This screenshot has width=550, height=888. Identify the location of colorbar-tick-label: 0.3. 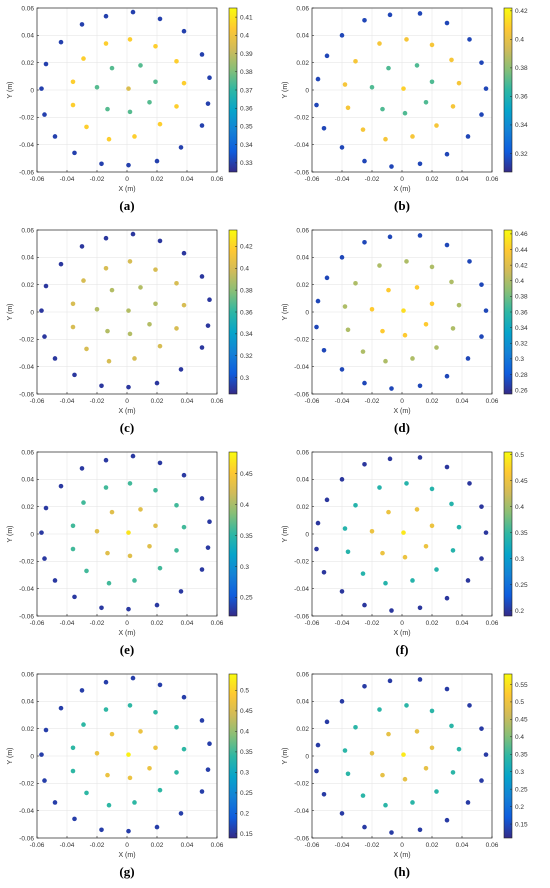
(244, 773).